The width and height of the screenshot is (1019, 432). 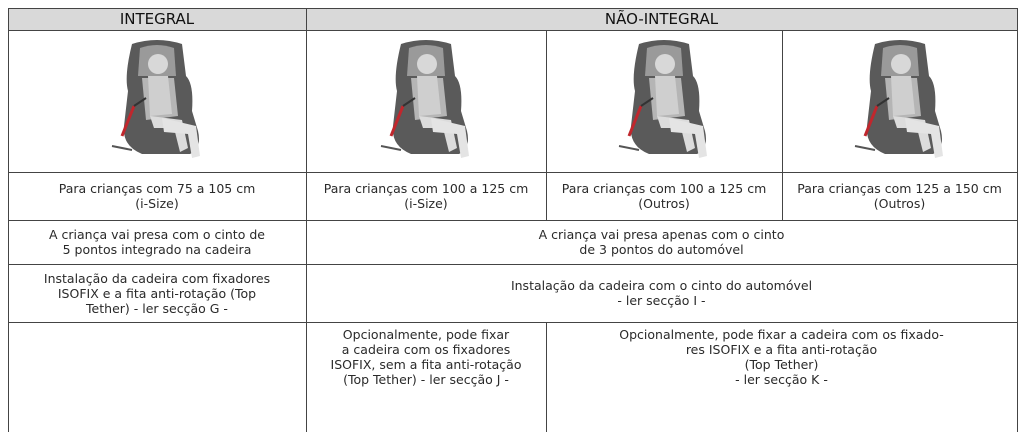 I want to click on height-cell: Para crianças com 75 a 105 cm (i-Size), so click(x=157, y=196).